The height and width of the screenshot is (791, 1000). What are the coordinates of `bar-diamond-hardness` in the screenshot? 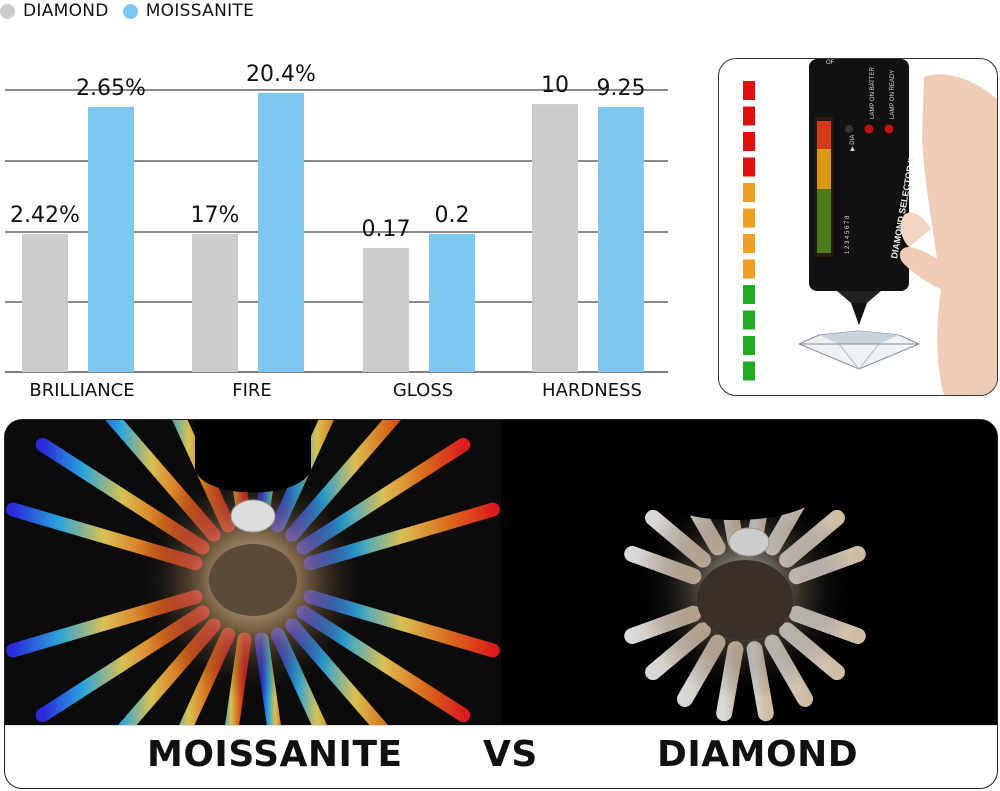 It's located at (555, 238).